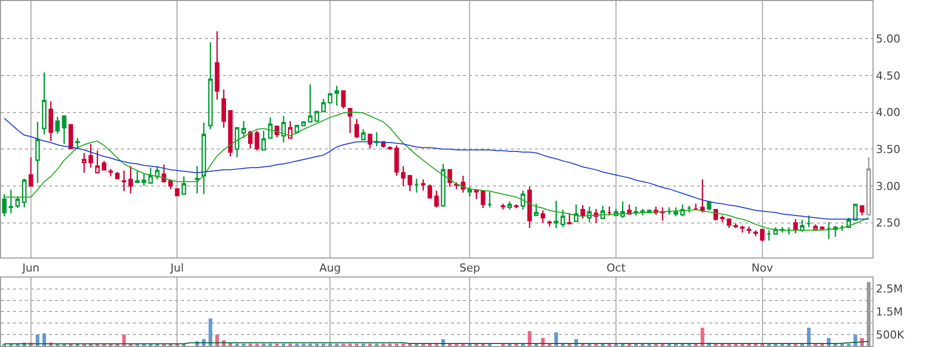 The height and width of the screenshot is (347, 950). What do you see at coordinates (177, 268) in the screenshot?
I see `x-tick-label: Jul` at bounding box center [177, 268].